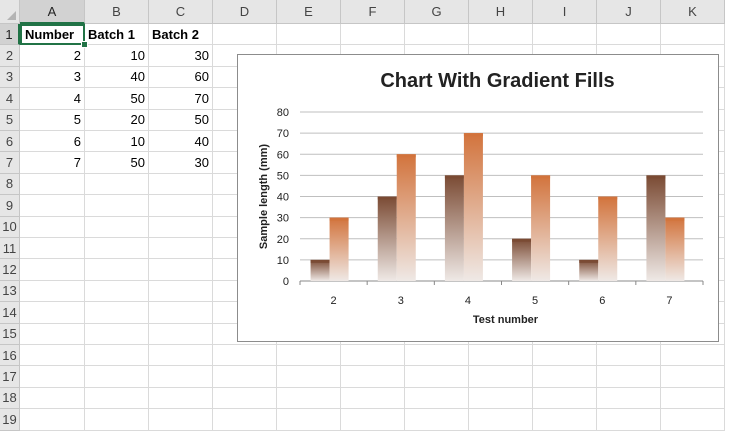 Image resolution: width=729 pixels, height=431 pixels. Describe the element at coordinates (117, 377) in the screenshot. I see `cell-b17` at that location.